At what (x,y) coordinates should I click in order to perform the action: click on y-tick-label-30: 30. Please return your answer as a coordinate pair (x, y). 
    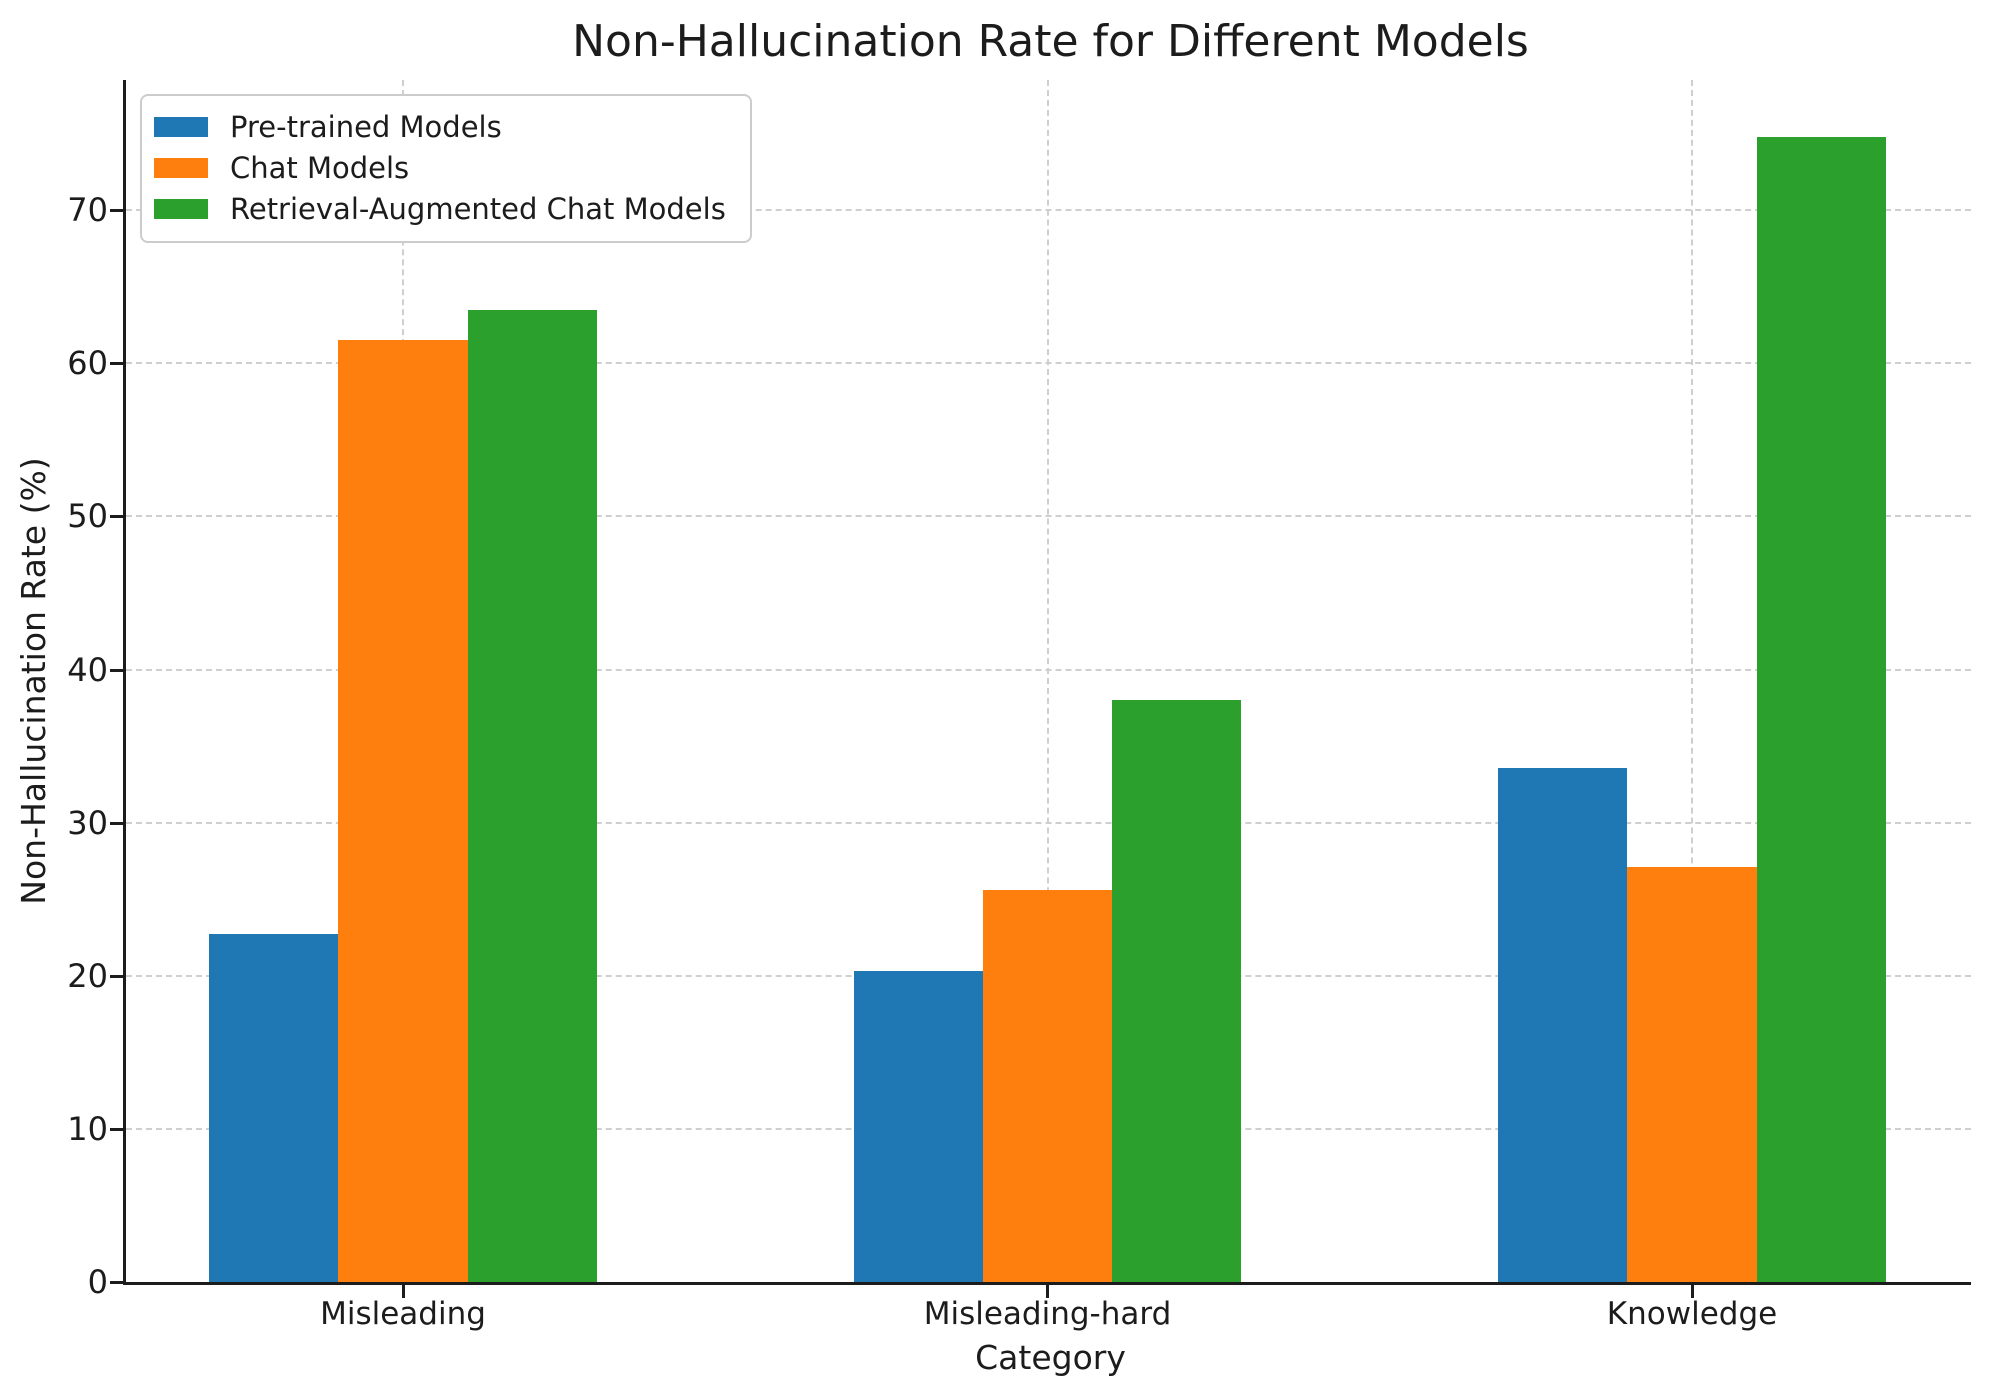
    Looking at the image, I should click on (87, 822).